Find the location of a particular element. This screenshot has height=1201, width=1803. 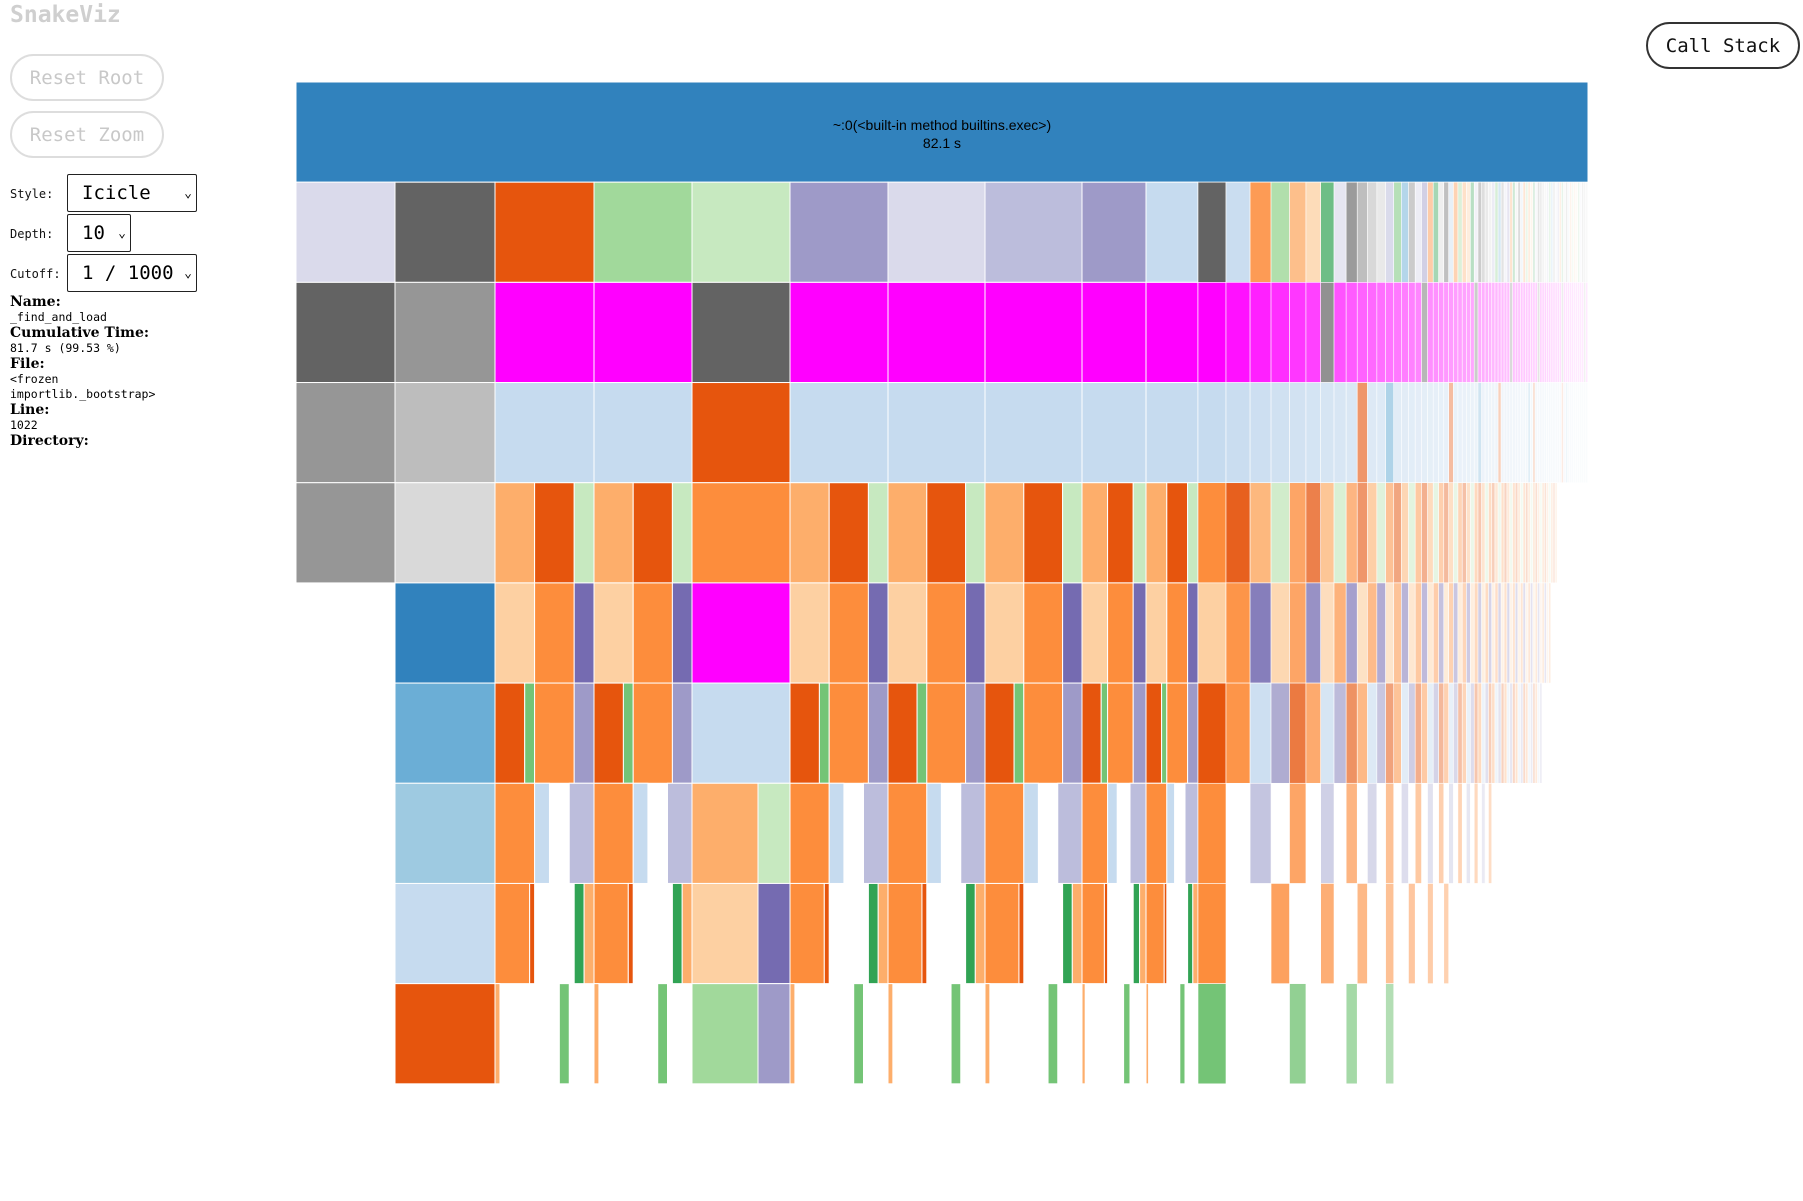

reset-zoom-button: Reset Zoom is located at coordinates (87, 134).